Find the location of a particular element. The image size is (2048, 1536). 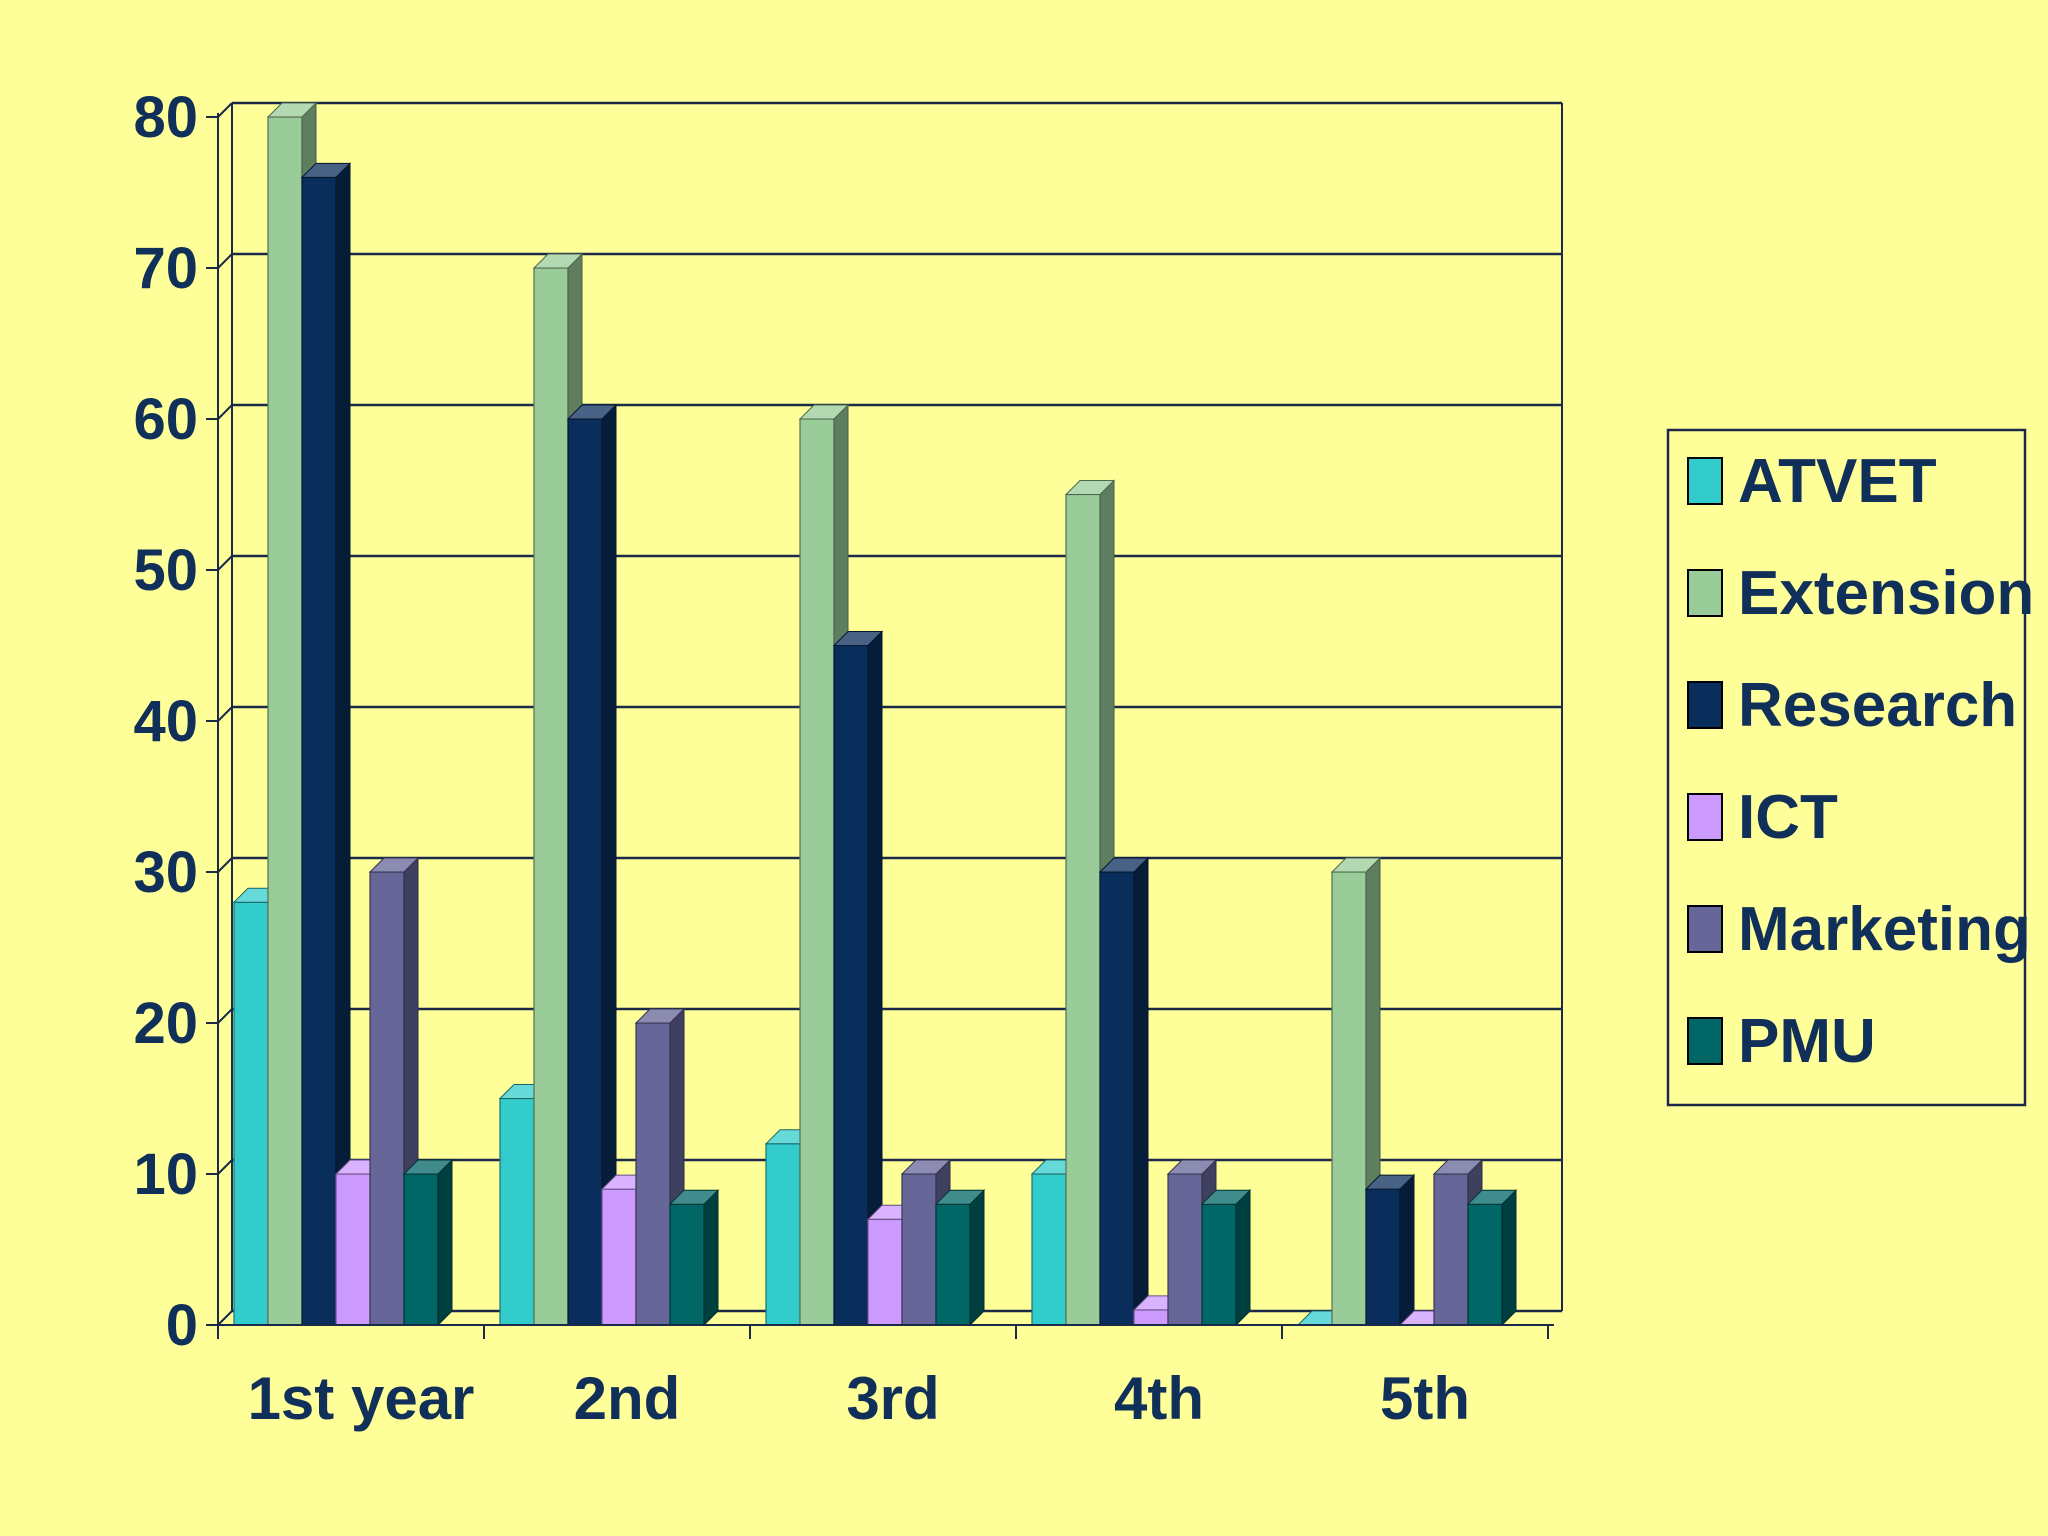

y-tick-label: 40 is located at coordinates (165, 721).